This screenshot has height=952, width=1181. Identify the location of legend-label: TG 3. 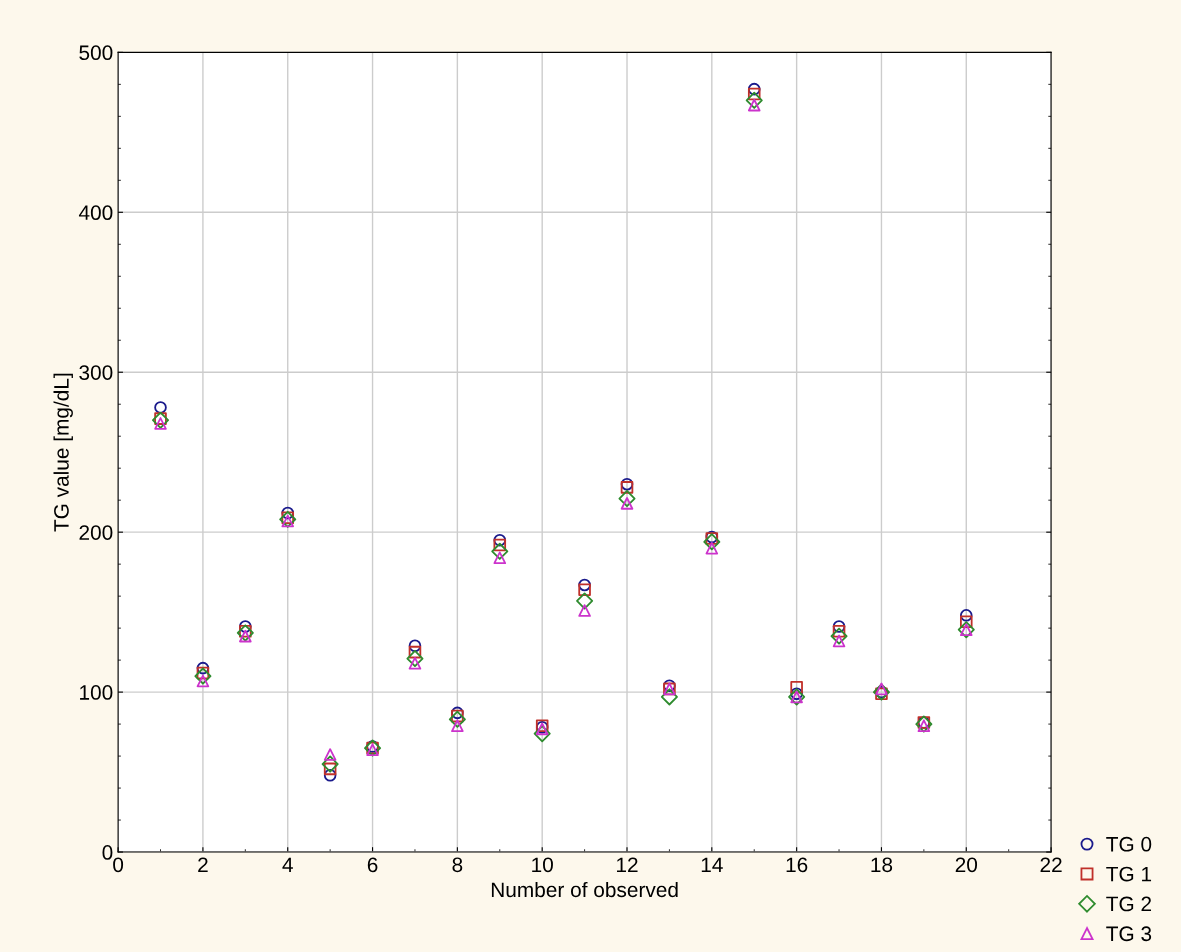
(1129, 934).